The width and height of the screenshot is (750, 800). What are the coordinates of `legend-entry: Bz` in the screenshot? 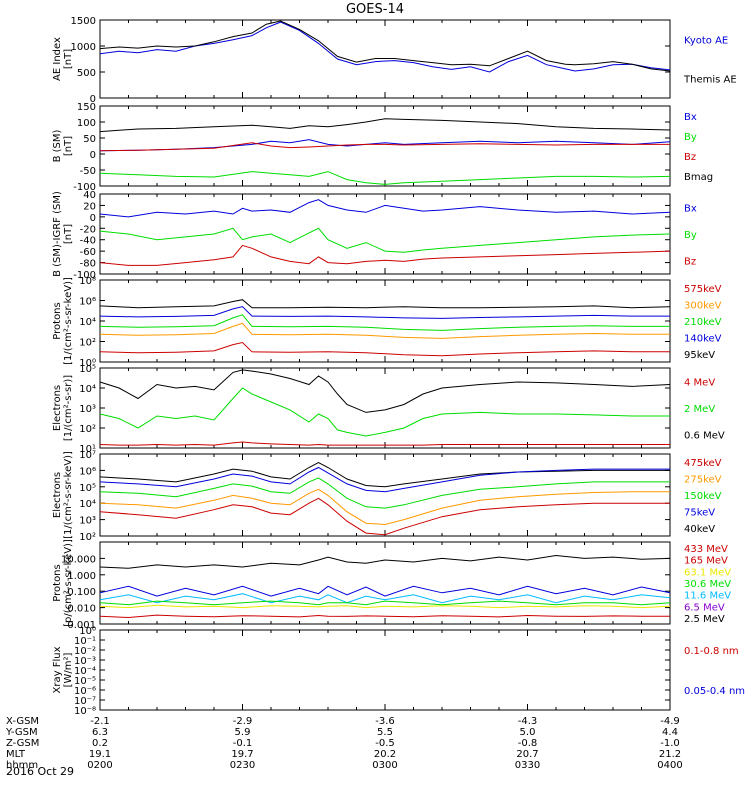 It's located at (690, 157).